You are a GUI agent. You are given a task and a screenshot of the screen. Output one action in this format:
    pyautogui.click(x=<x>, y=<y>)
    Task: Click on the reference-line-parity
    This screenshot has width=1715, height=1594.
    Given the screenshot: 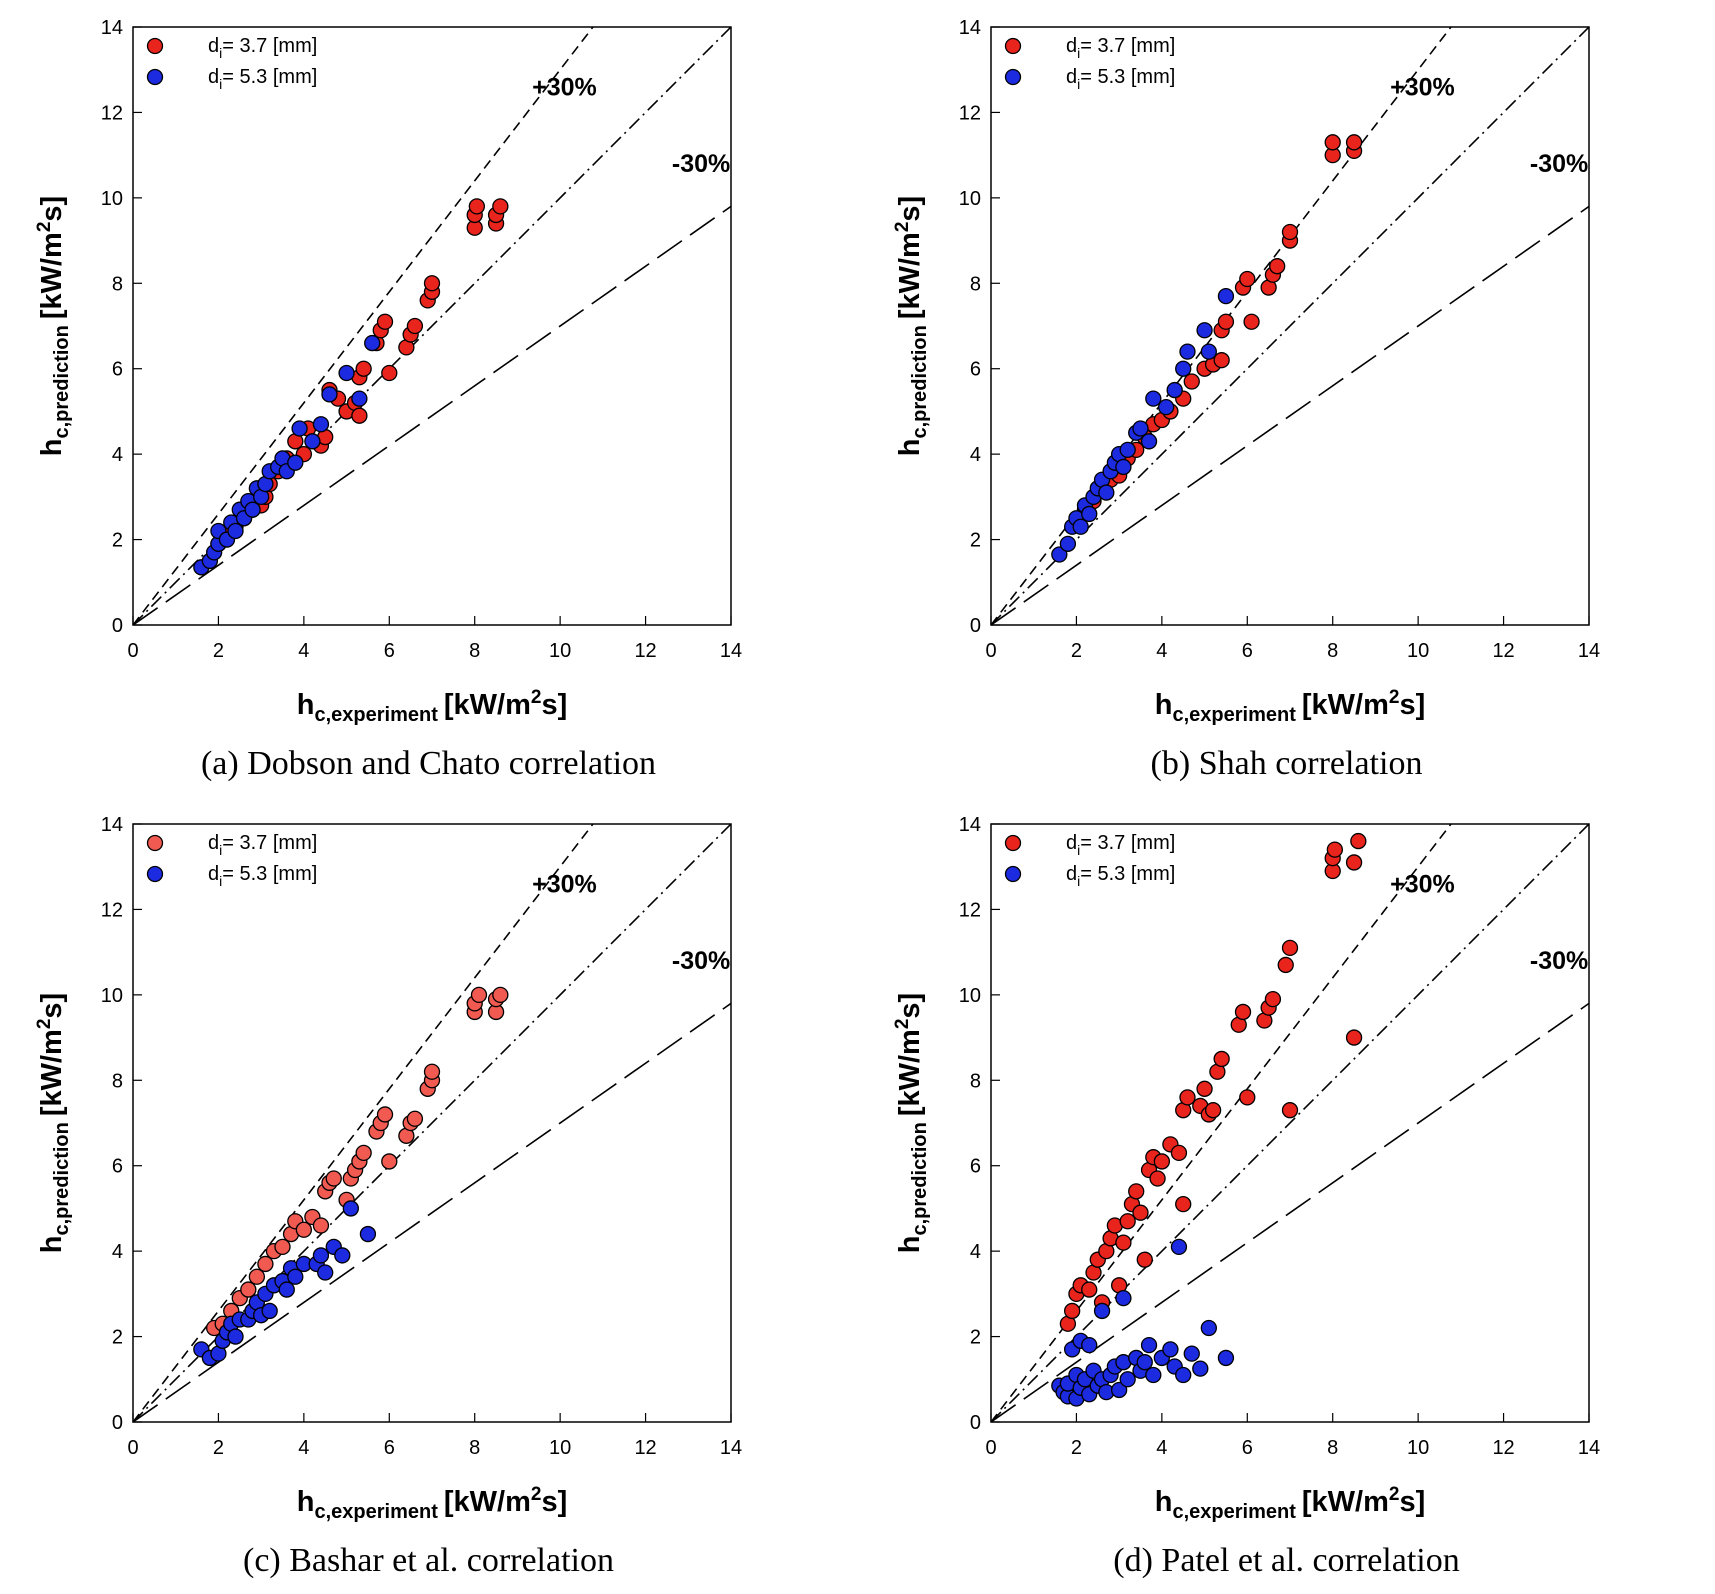 What is the action you would take?
    pyautogui.click(x=1290, y=326)
    